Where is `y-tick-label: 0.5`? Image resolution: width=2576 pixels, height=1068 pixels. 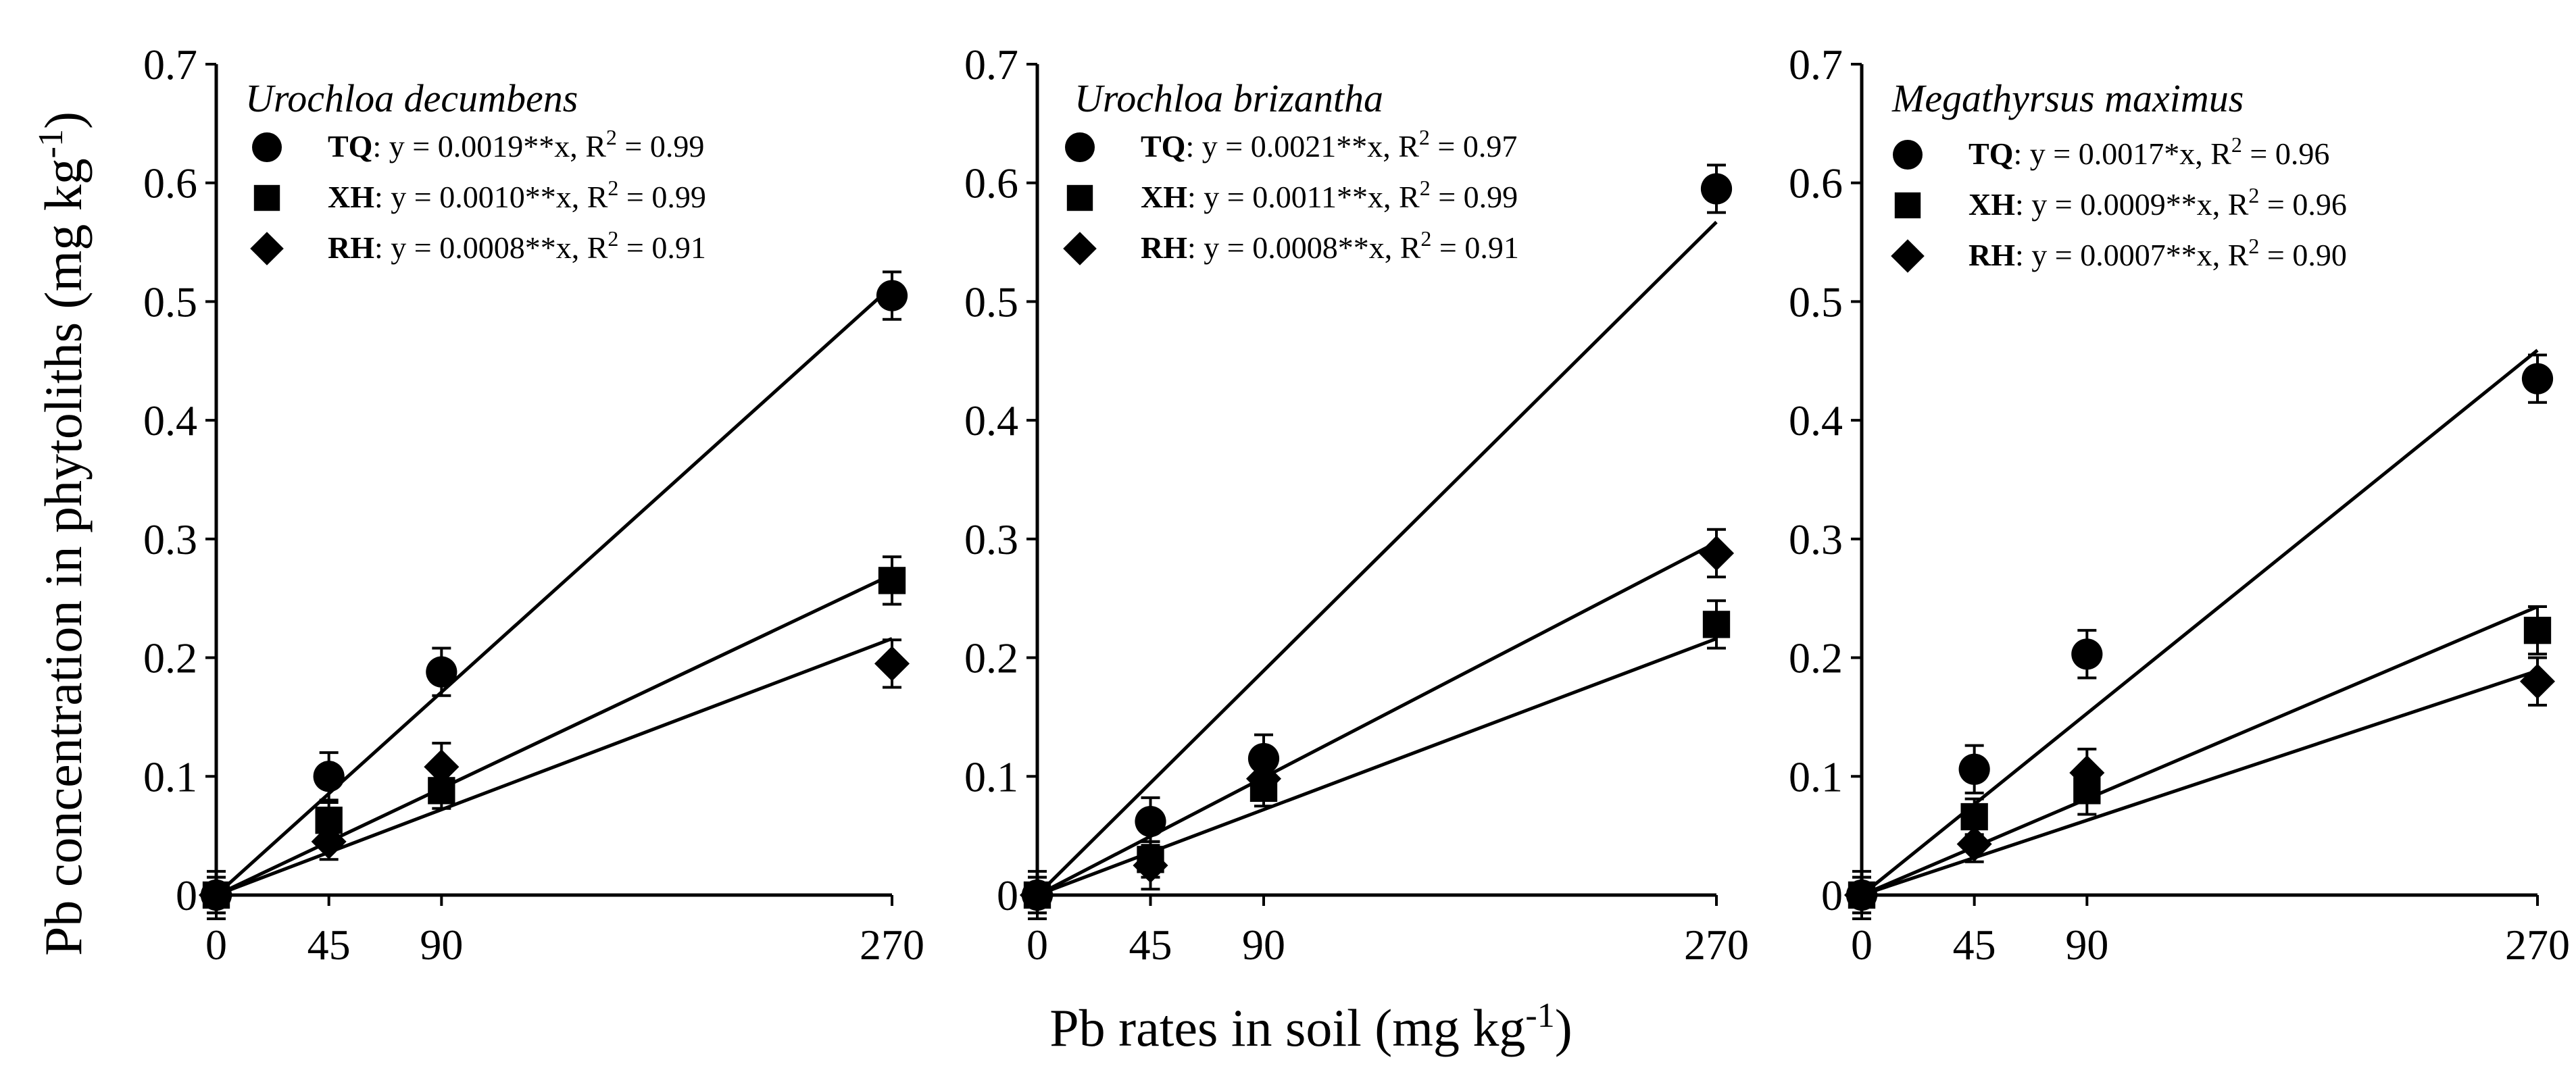 y-tick-label: 0.5 is located at coordinates (170, 302).